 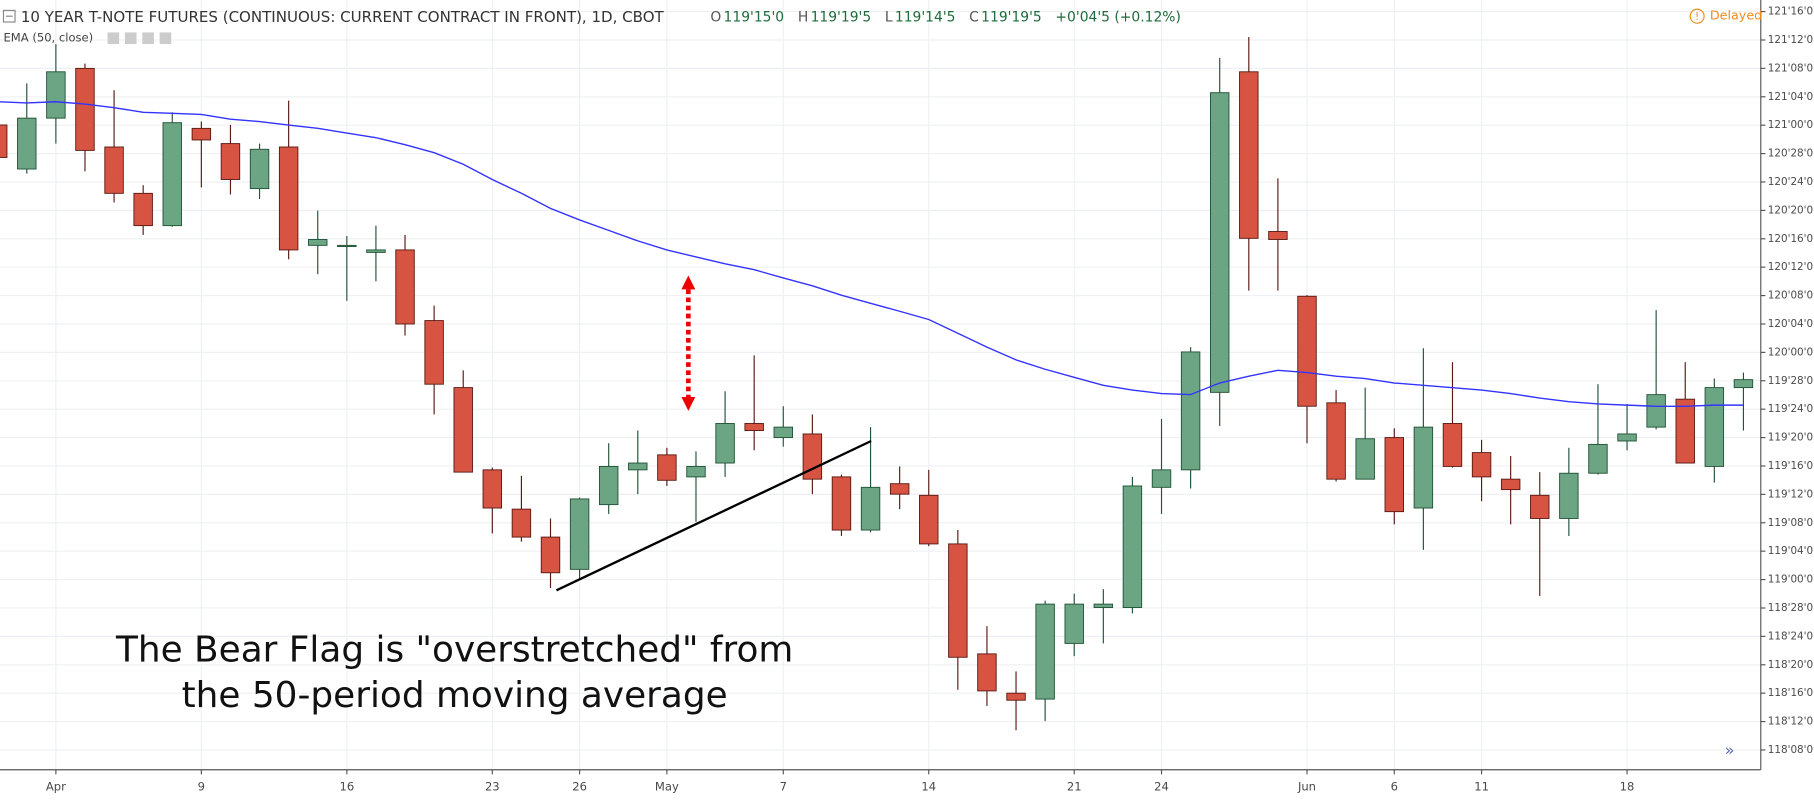 What do you see at coordinates (1790, 636) in the screenshot?
I see `y-tick-label: 118'24'0` at bounding box center [1790, 636].